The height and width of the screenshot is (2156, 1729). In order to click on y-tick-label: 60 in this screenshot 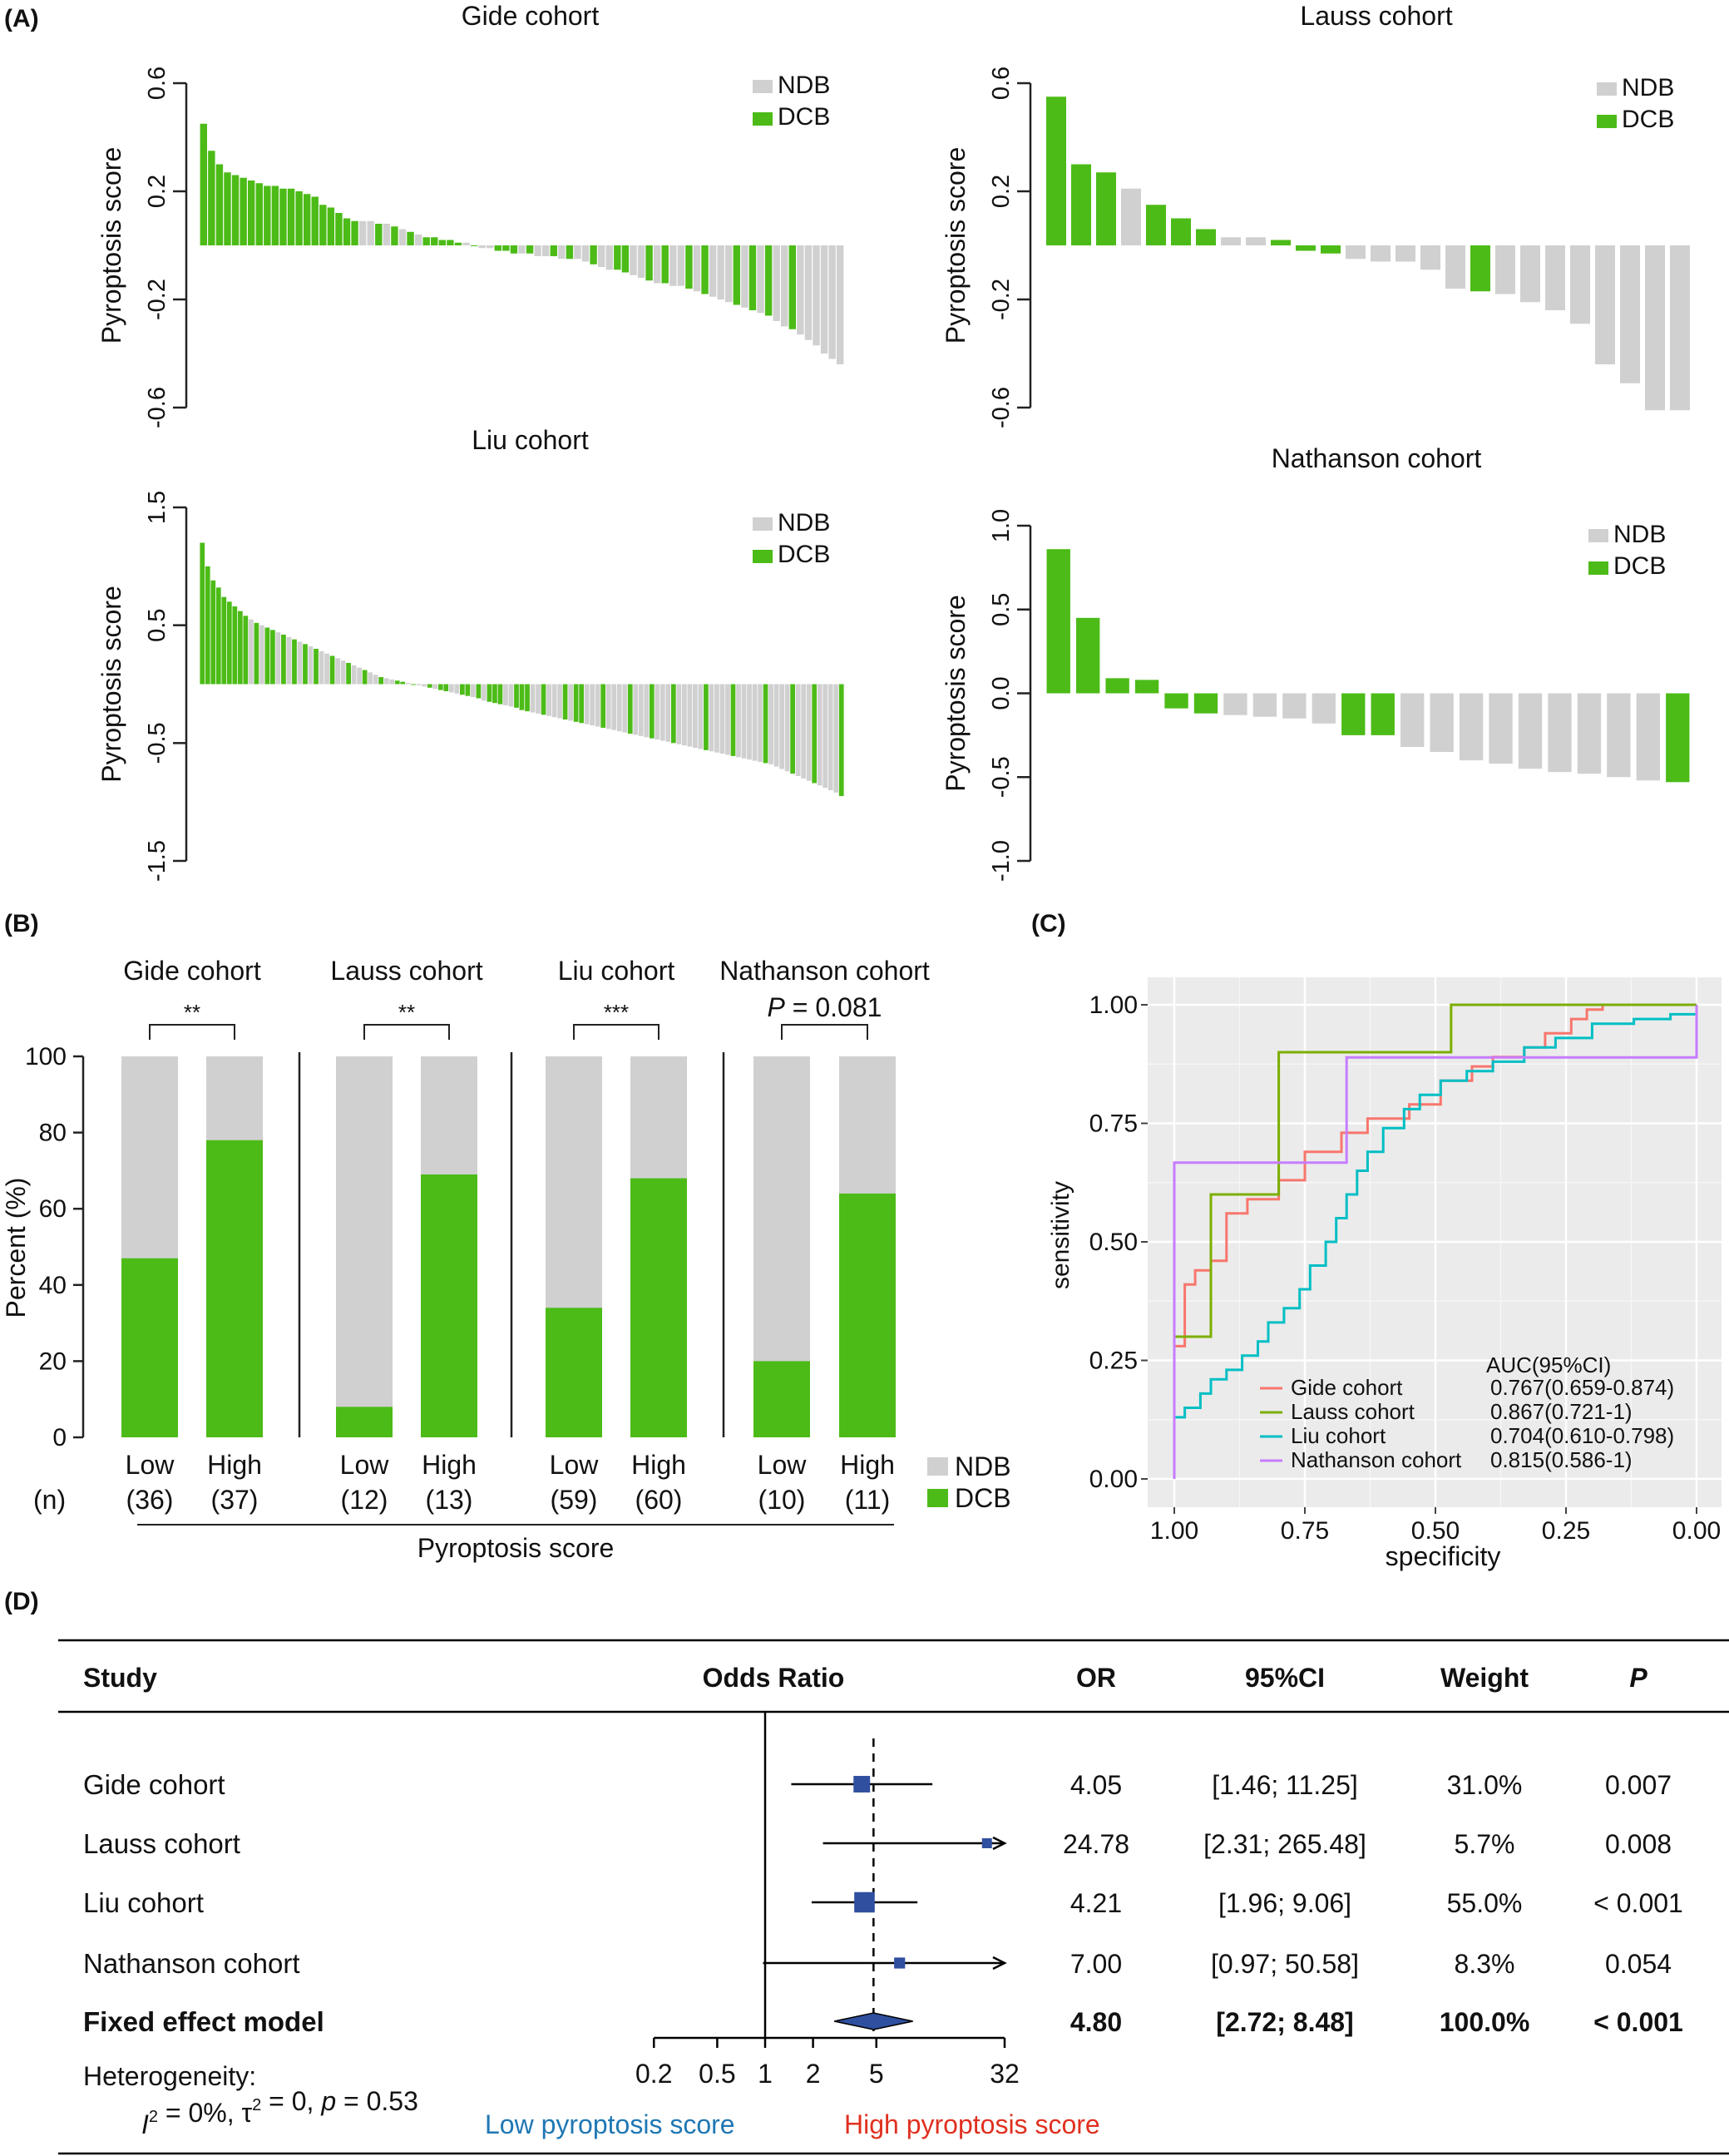, I will do `click(53, 1209)`.